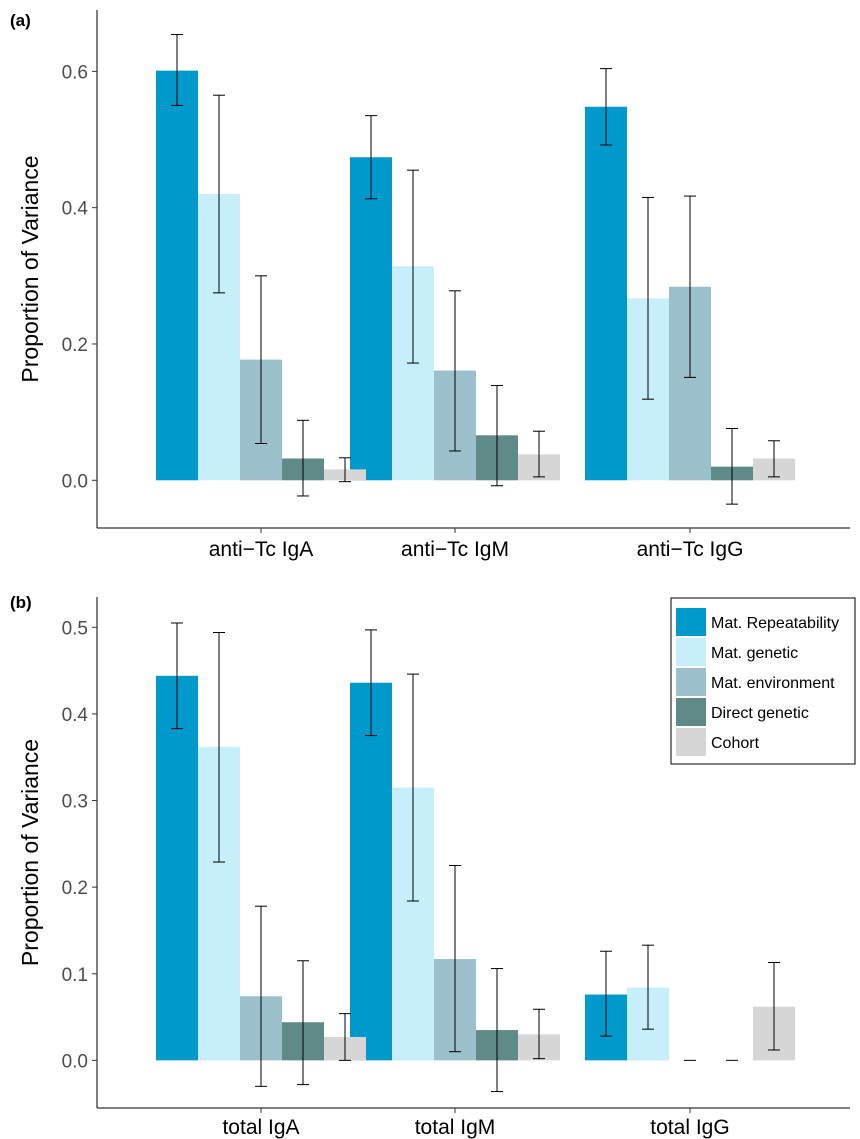 The width and height of the screenshot is (860, 1139). Describe the element at coordinates (754, 653) in the screenshot. I see `legend-entry: Mat. genetic` at that location.